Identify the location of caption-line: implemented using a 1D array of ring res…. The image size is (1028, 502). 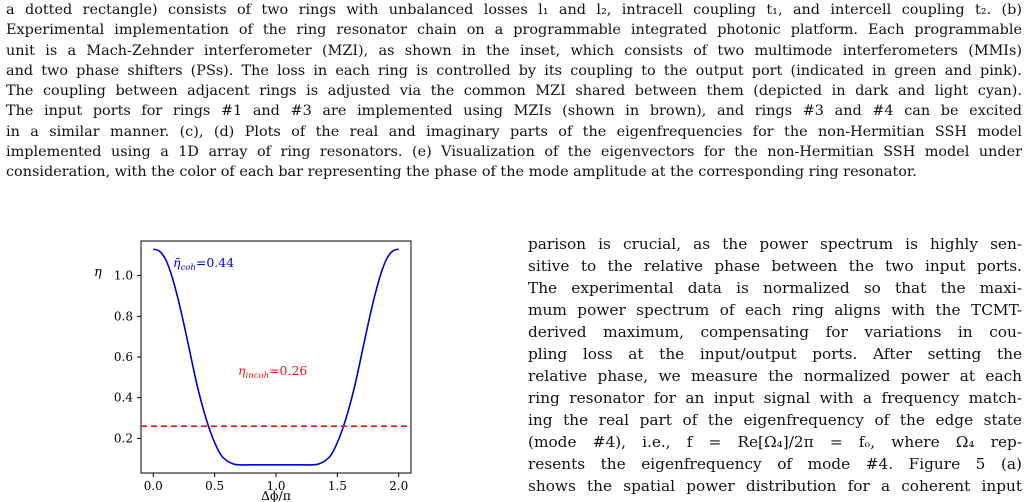
(514, 152).